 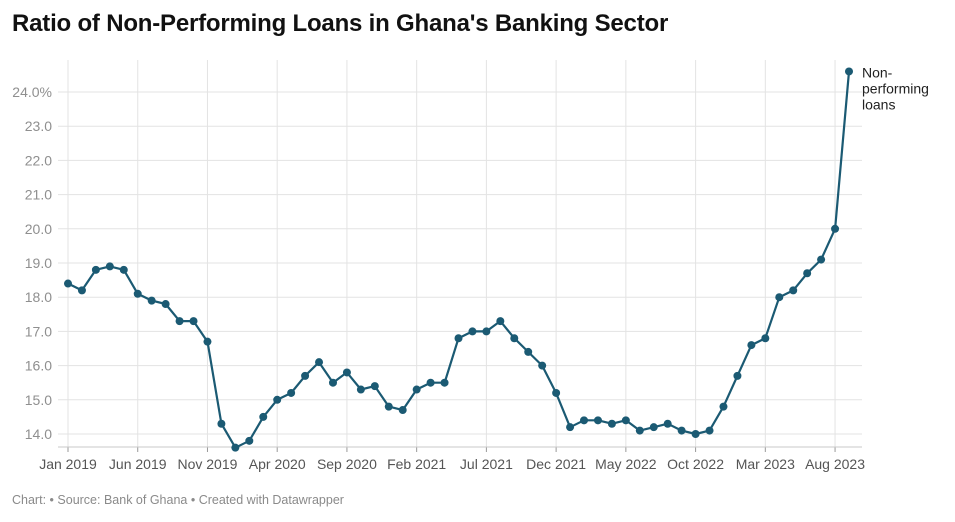 What do you see at coordinates (277, 464) in the screenshot?
I see `x-tick-label: Apr 2020` at bounding box center [277, 464].